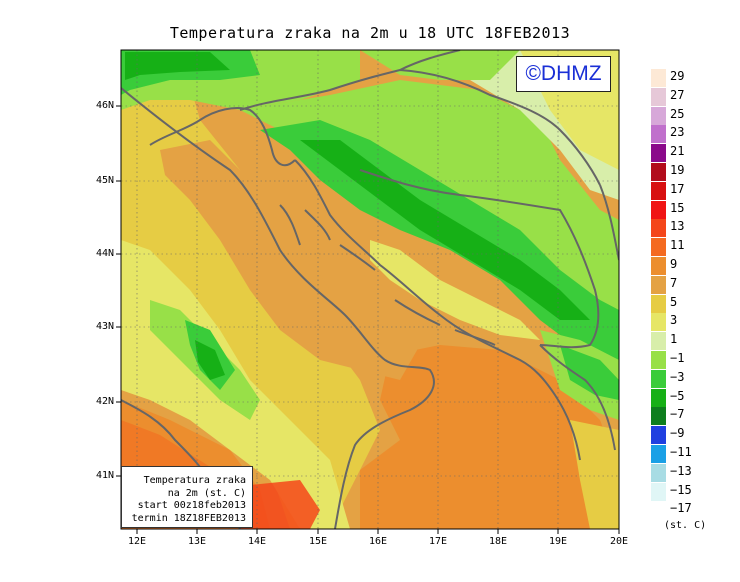  I want to click on legend-level-5: 19, so click(671, 172).